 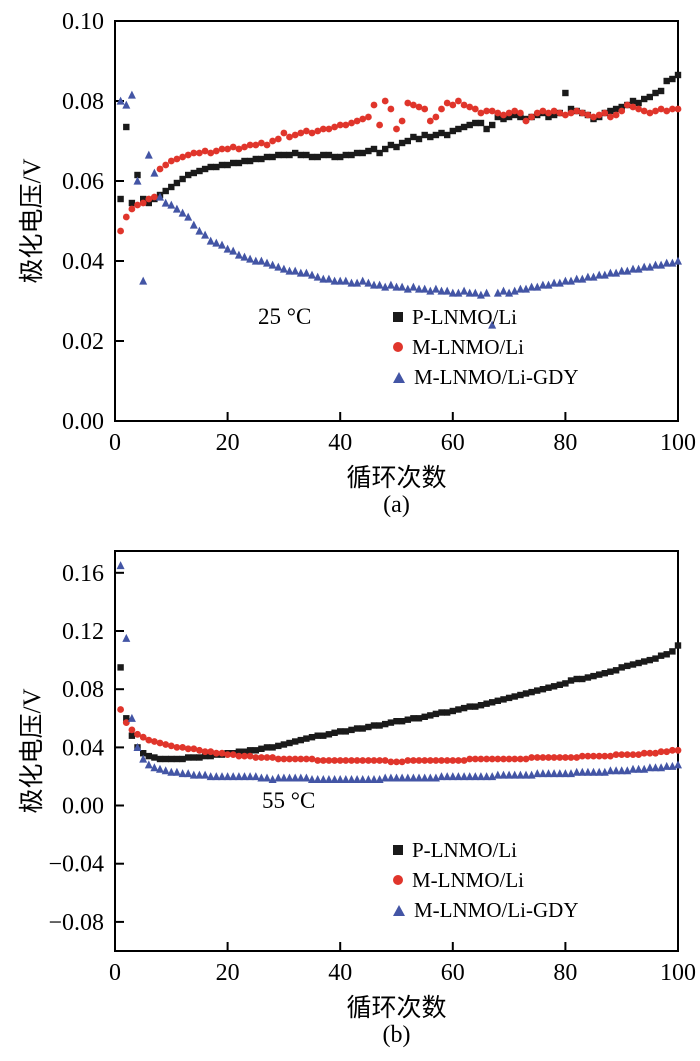 I want to click on svg-text: 0.06, so click(x=83, y=182).